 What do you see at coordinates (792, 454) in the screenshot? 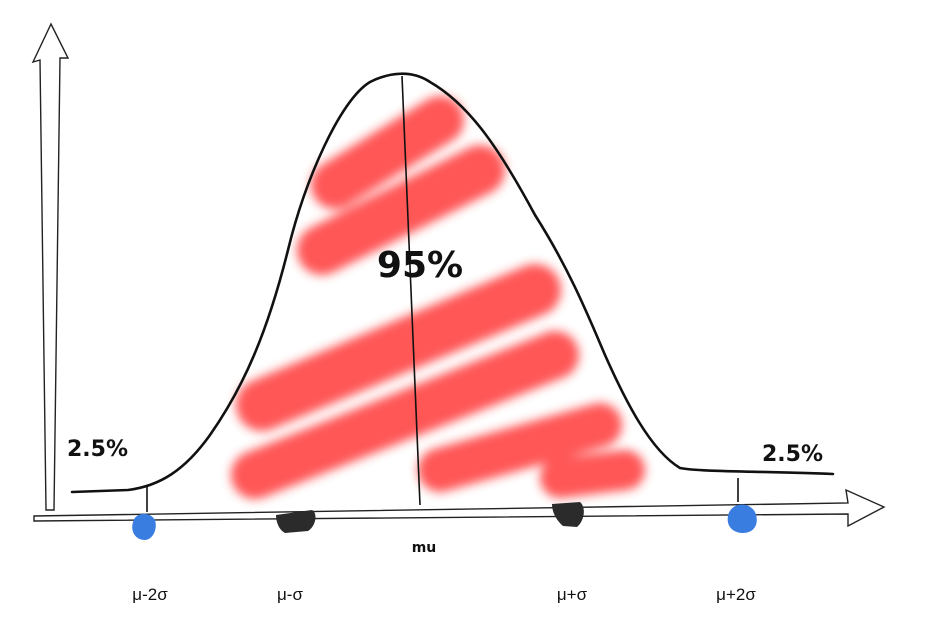
I see `right-tail-label: 2.5%` at bounding box center [792, 454].